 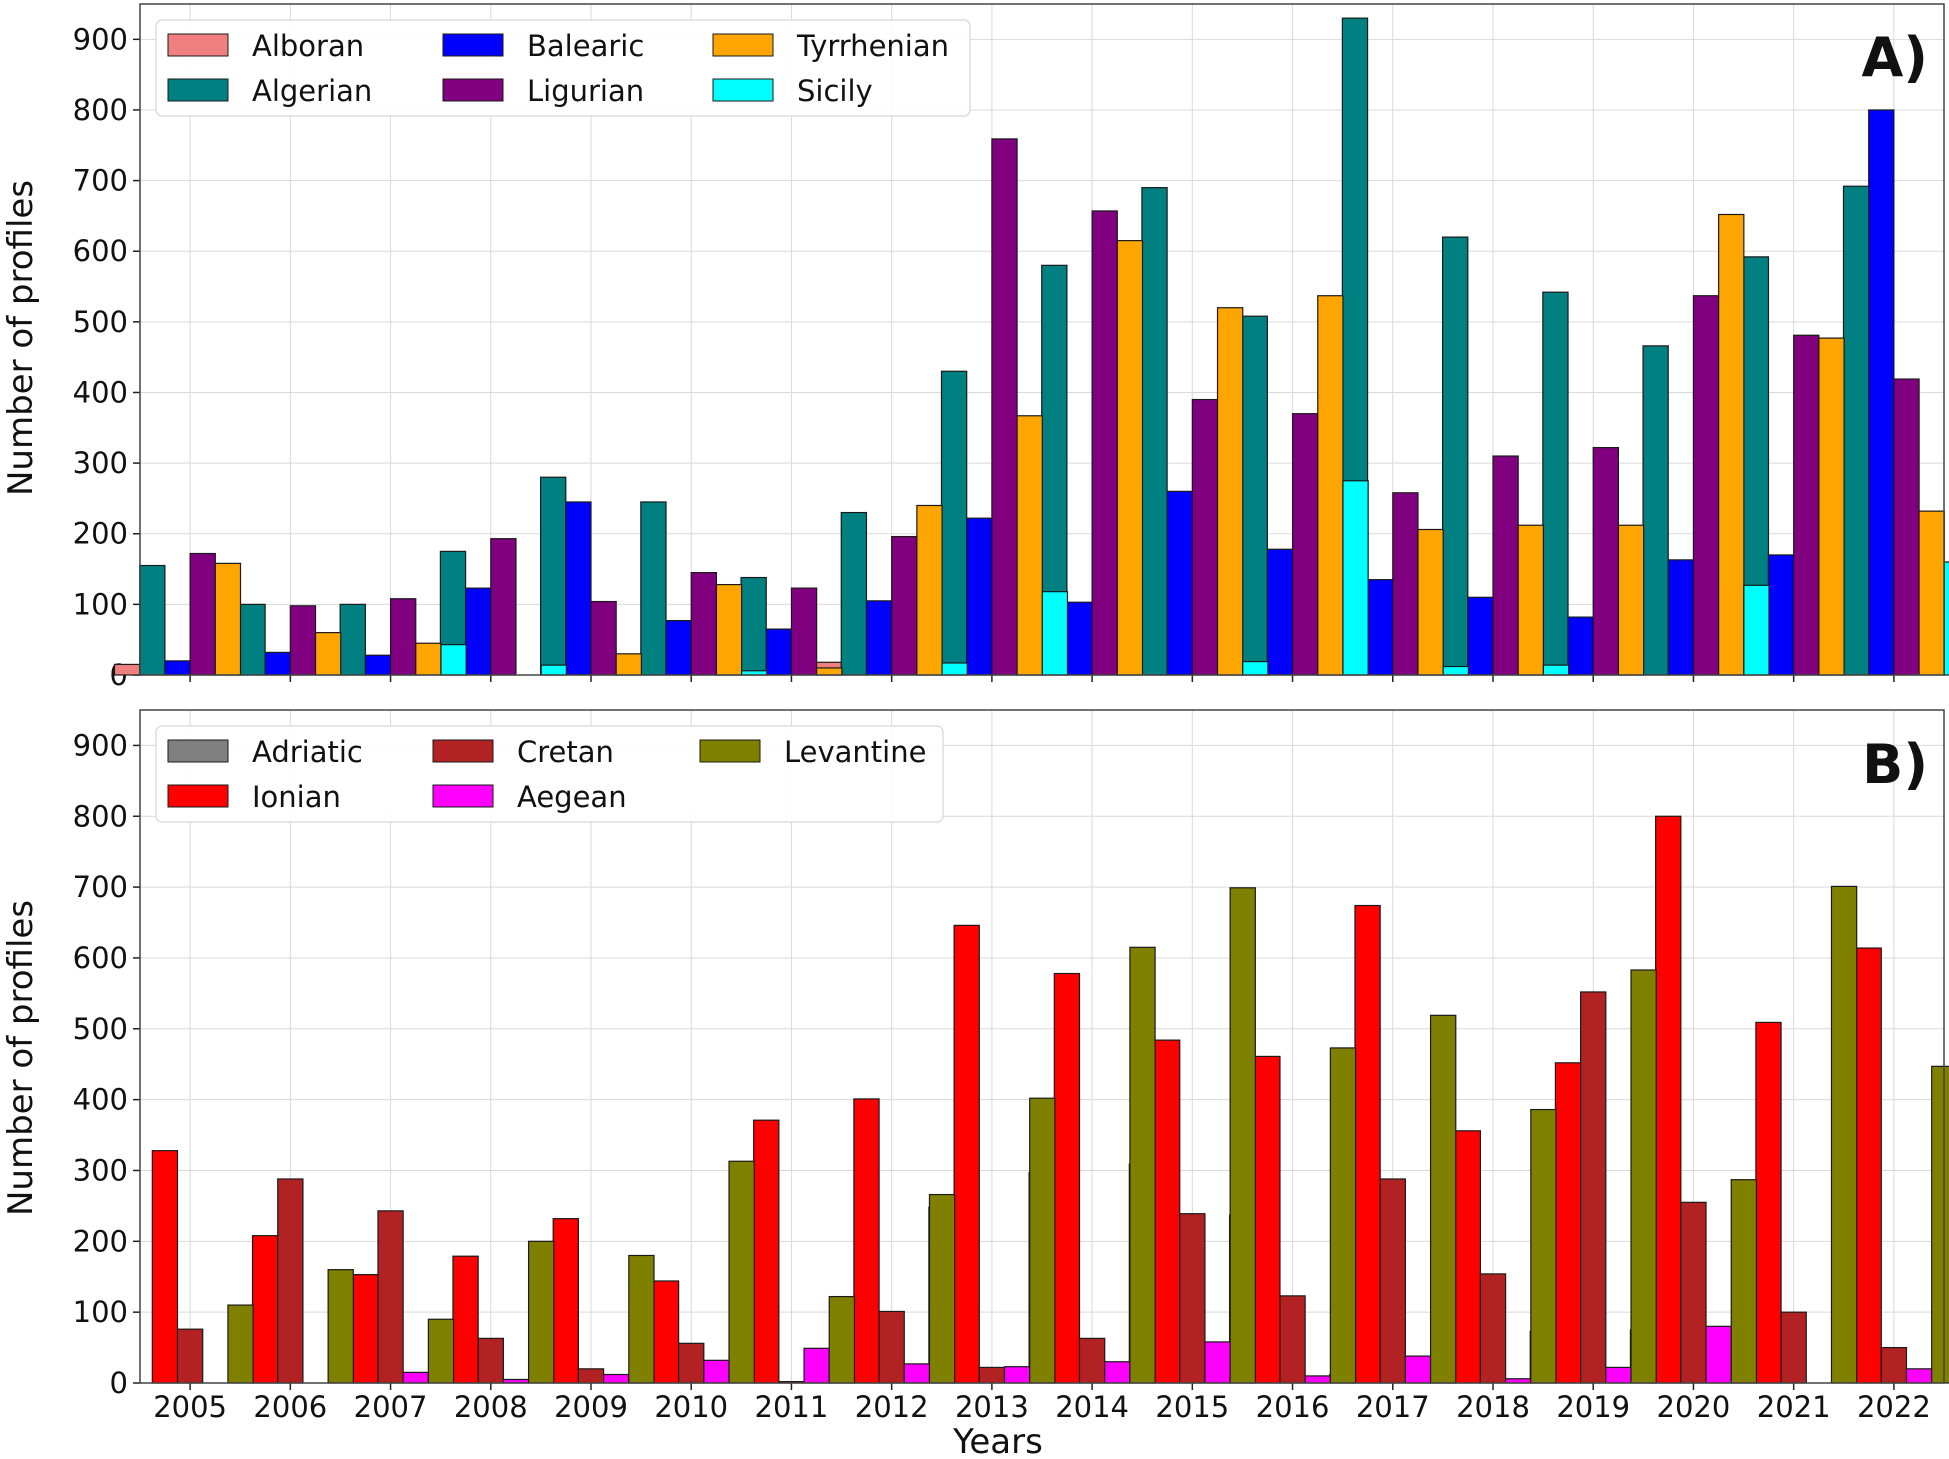 What do you see at coordinates (1493, 1328) in the screenshot?
I see `bar-cretan-2018` at bounding box center [1493, 1328].